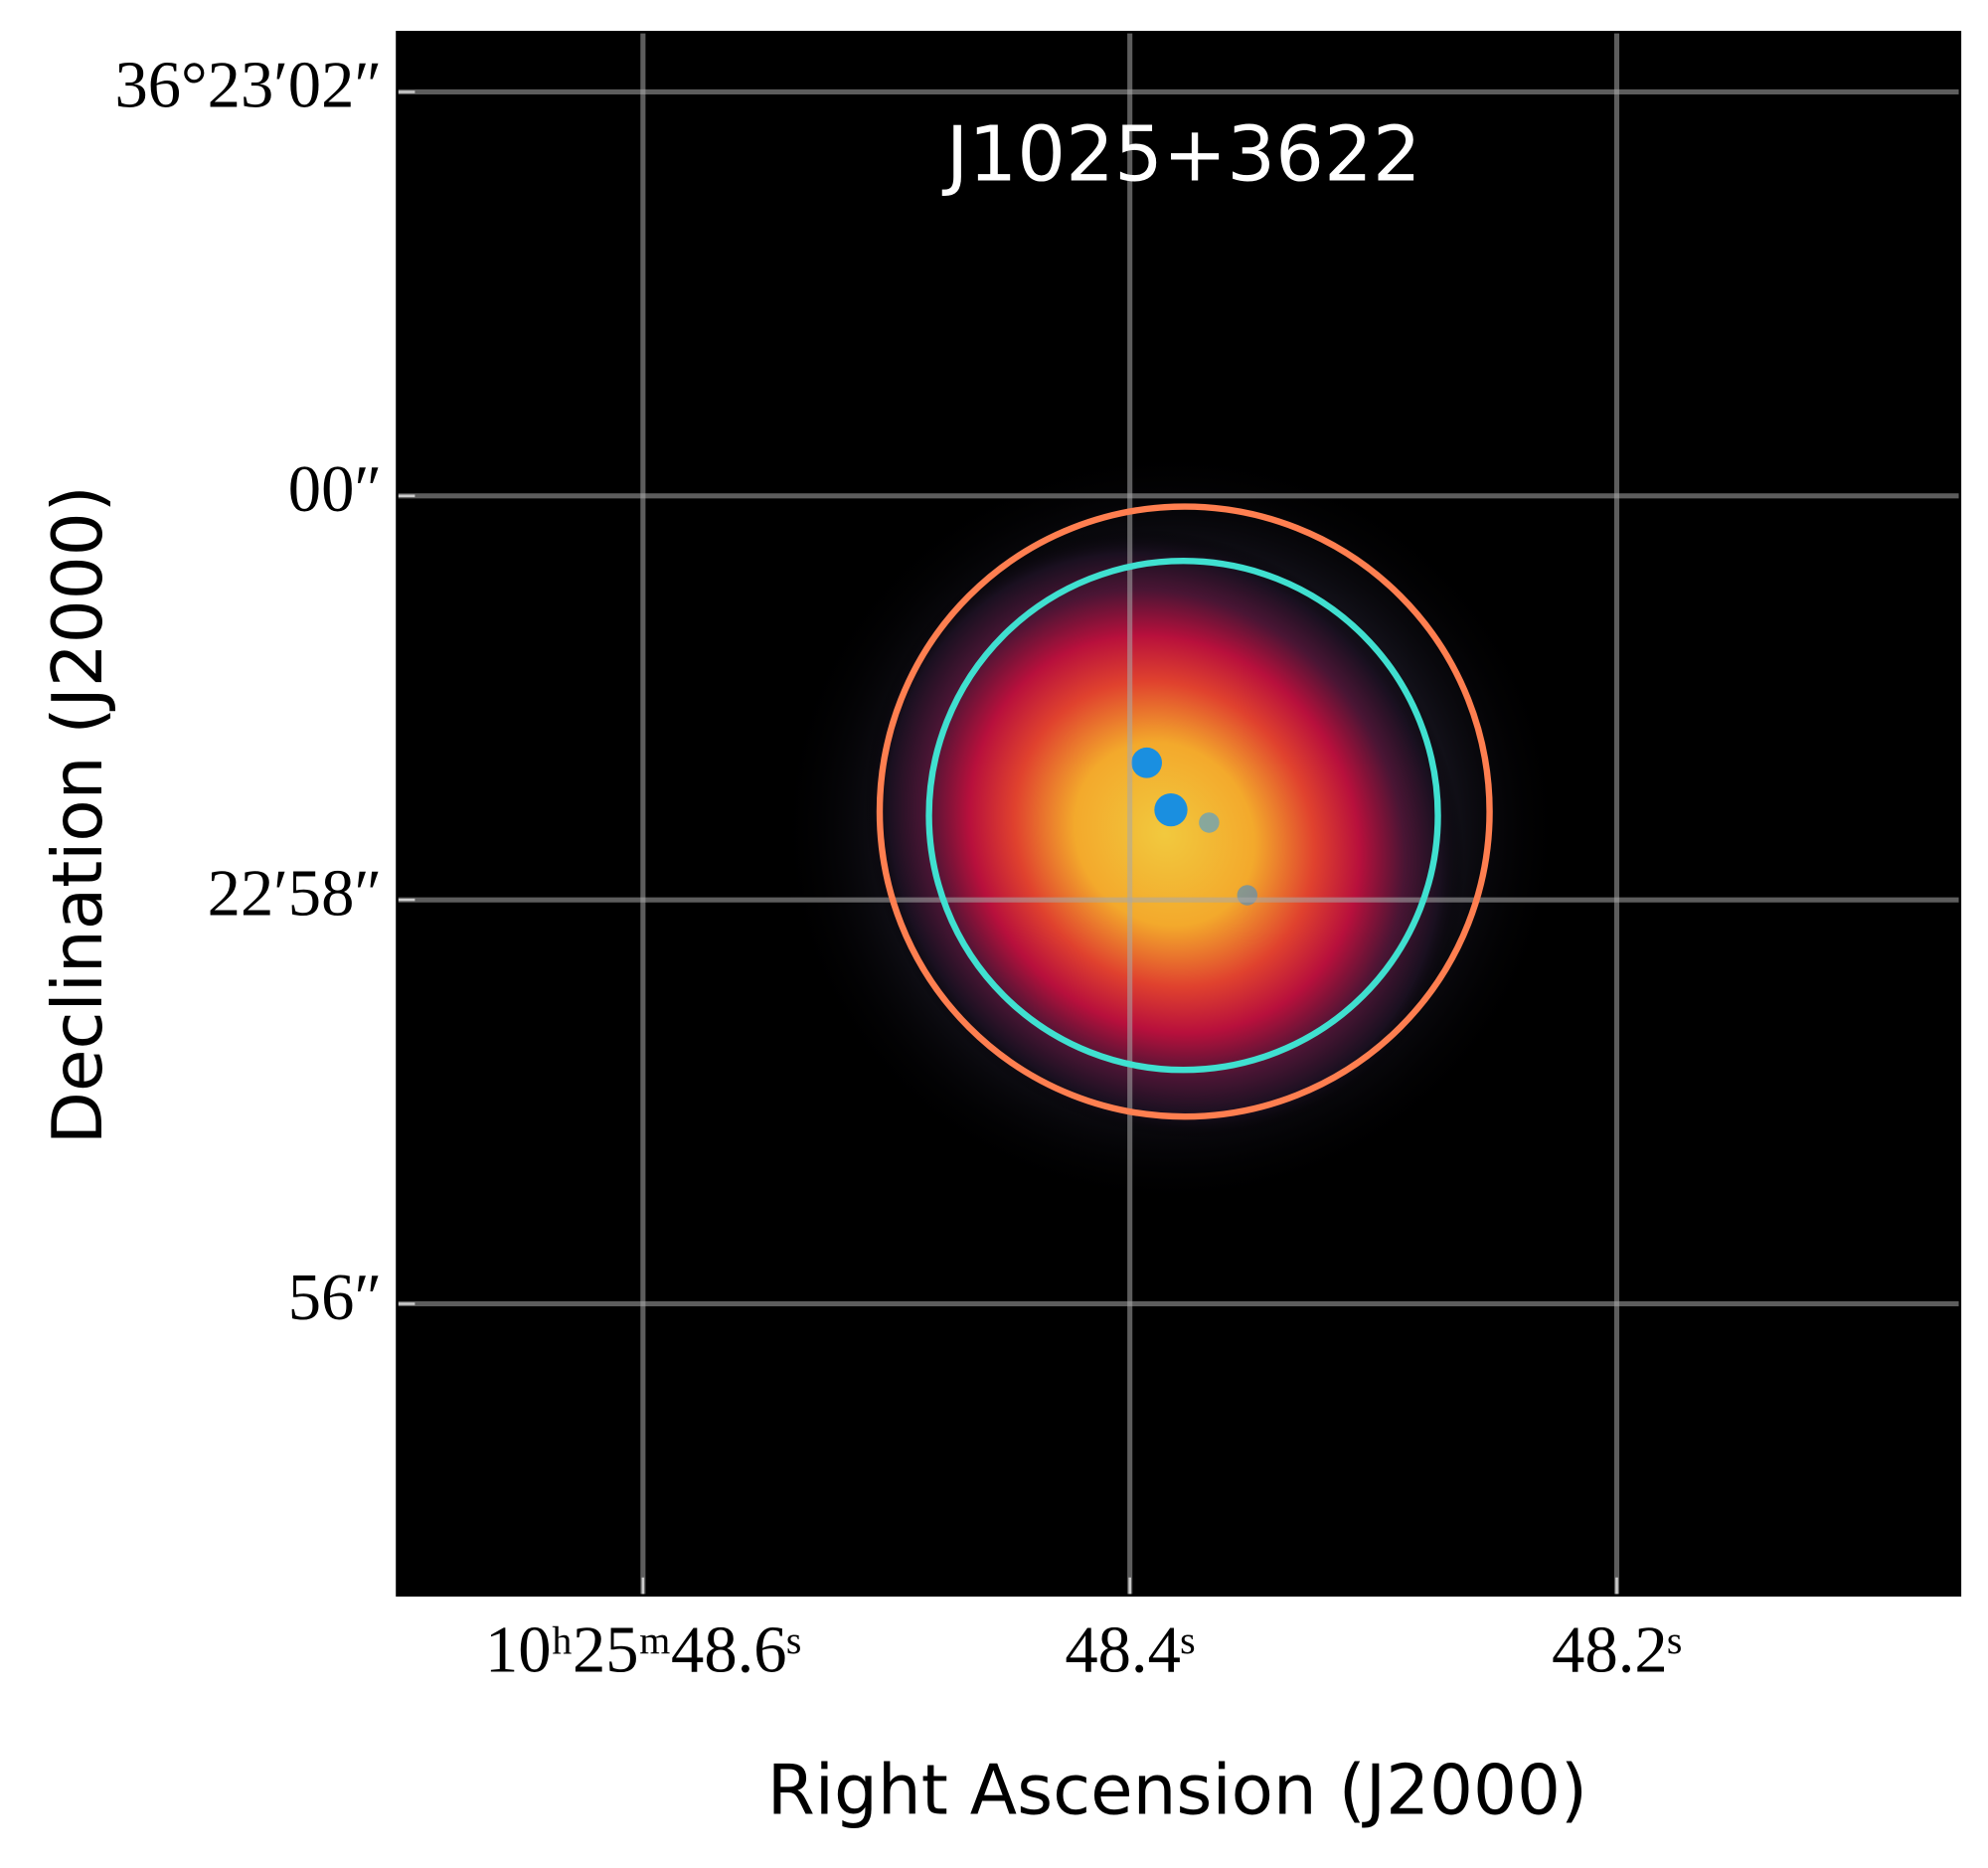  Describe the element at coordinates (1181, 154) in the screenshot. I see `chart-title: J1025+3622` at that location.